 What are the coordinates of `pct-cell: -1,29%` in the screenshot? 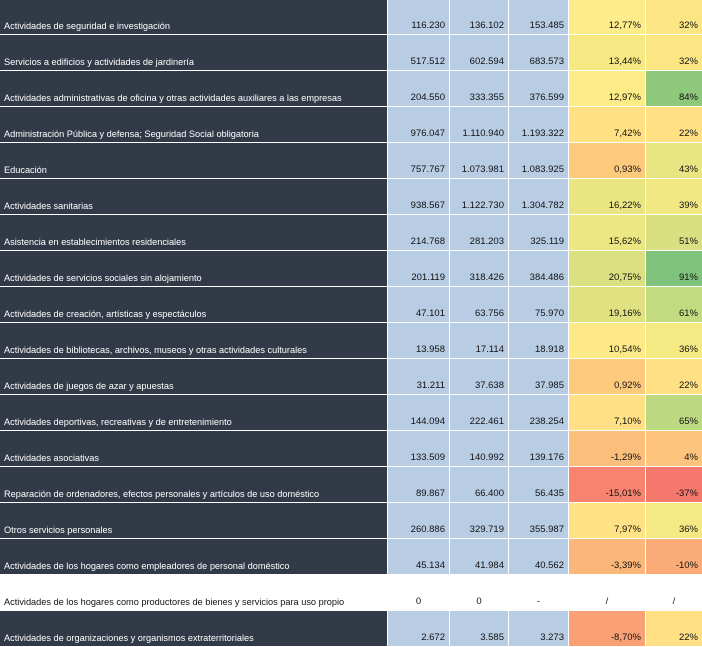 It's located at (607, 448).